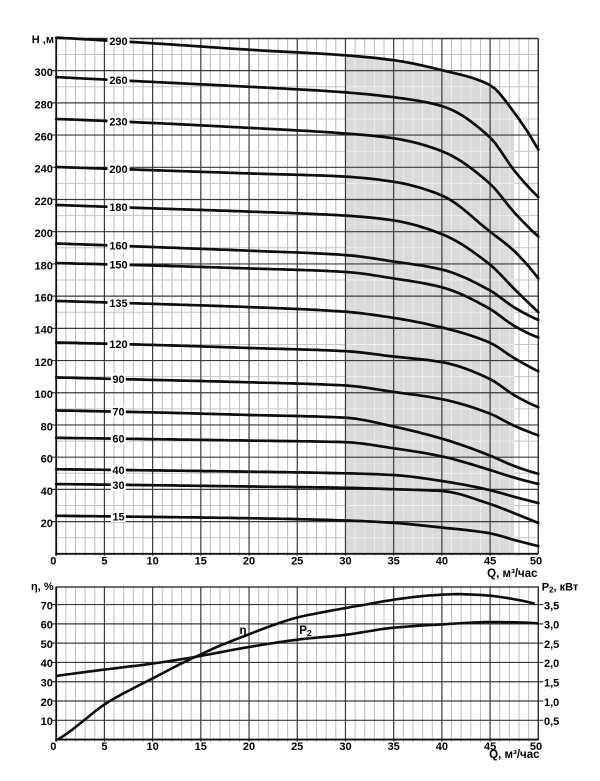 Image resolution: width=600 pixels, height=781 pixels. I want to click on svg-text: η, so click(242, 631).